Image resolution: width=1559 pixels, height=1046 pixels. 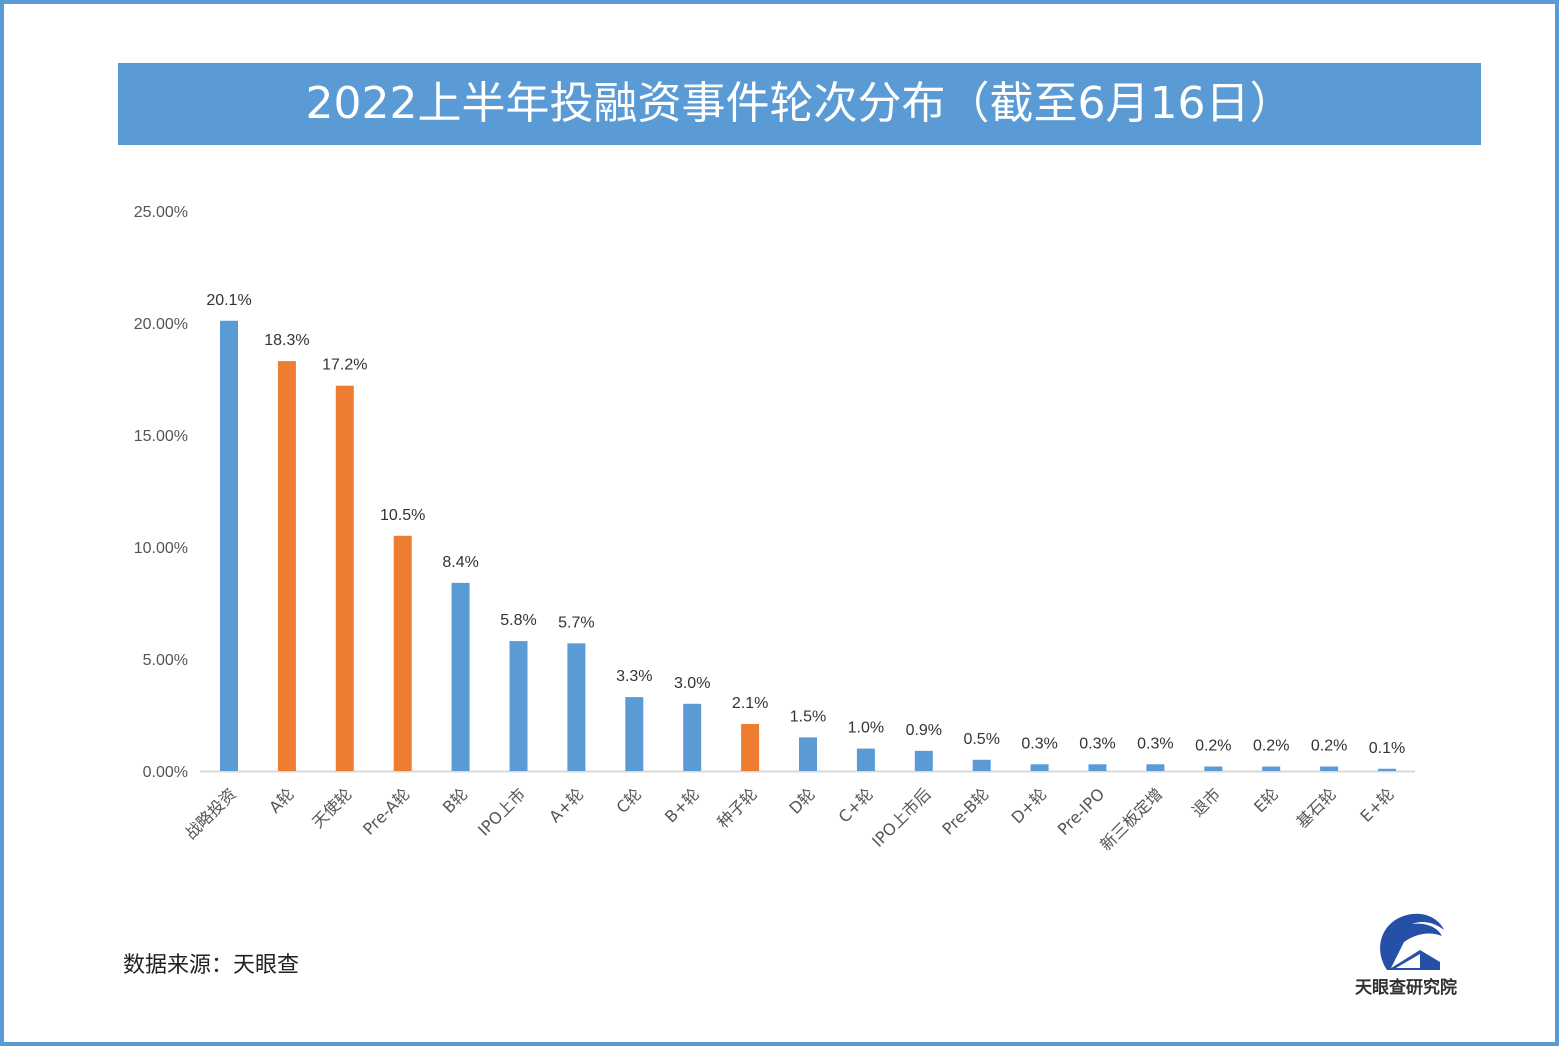 I want to click on data-label: 0.9%, so click(x=924, y=730).